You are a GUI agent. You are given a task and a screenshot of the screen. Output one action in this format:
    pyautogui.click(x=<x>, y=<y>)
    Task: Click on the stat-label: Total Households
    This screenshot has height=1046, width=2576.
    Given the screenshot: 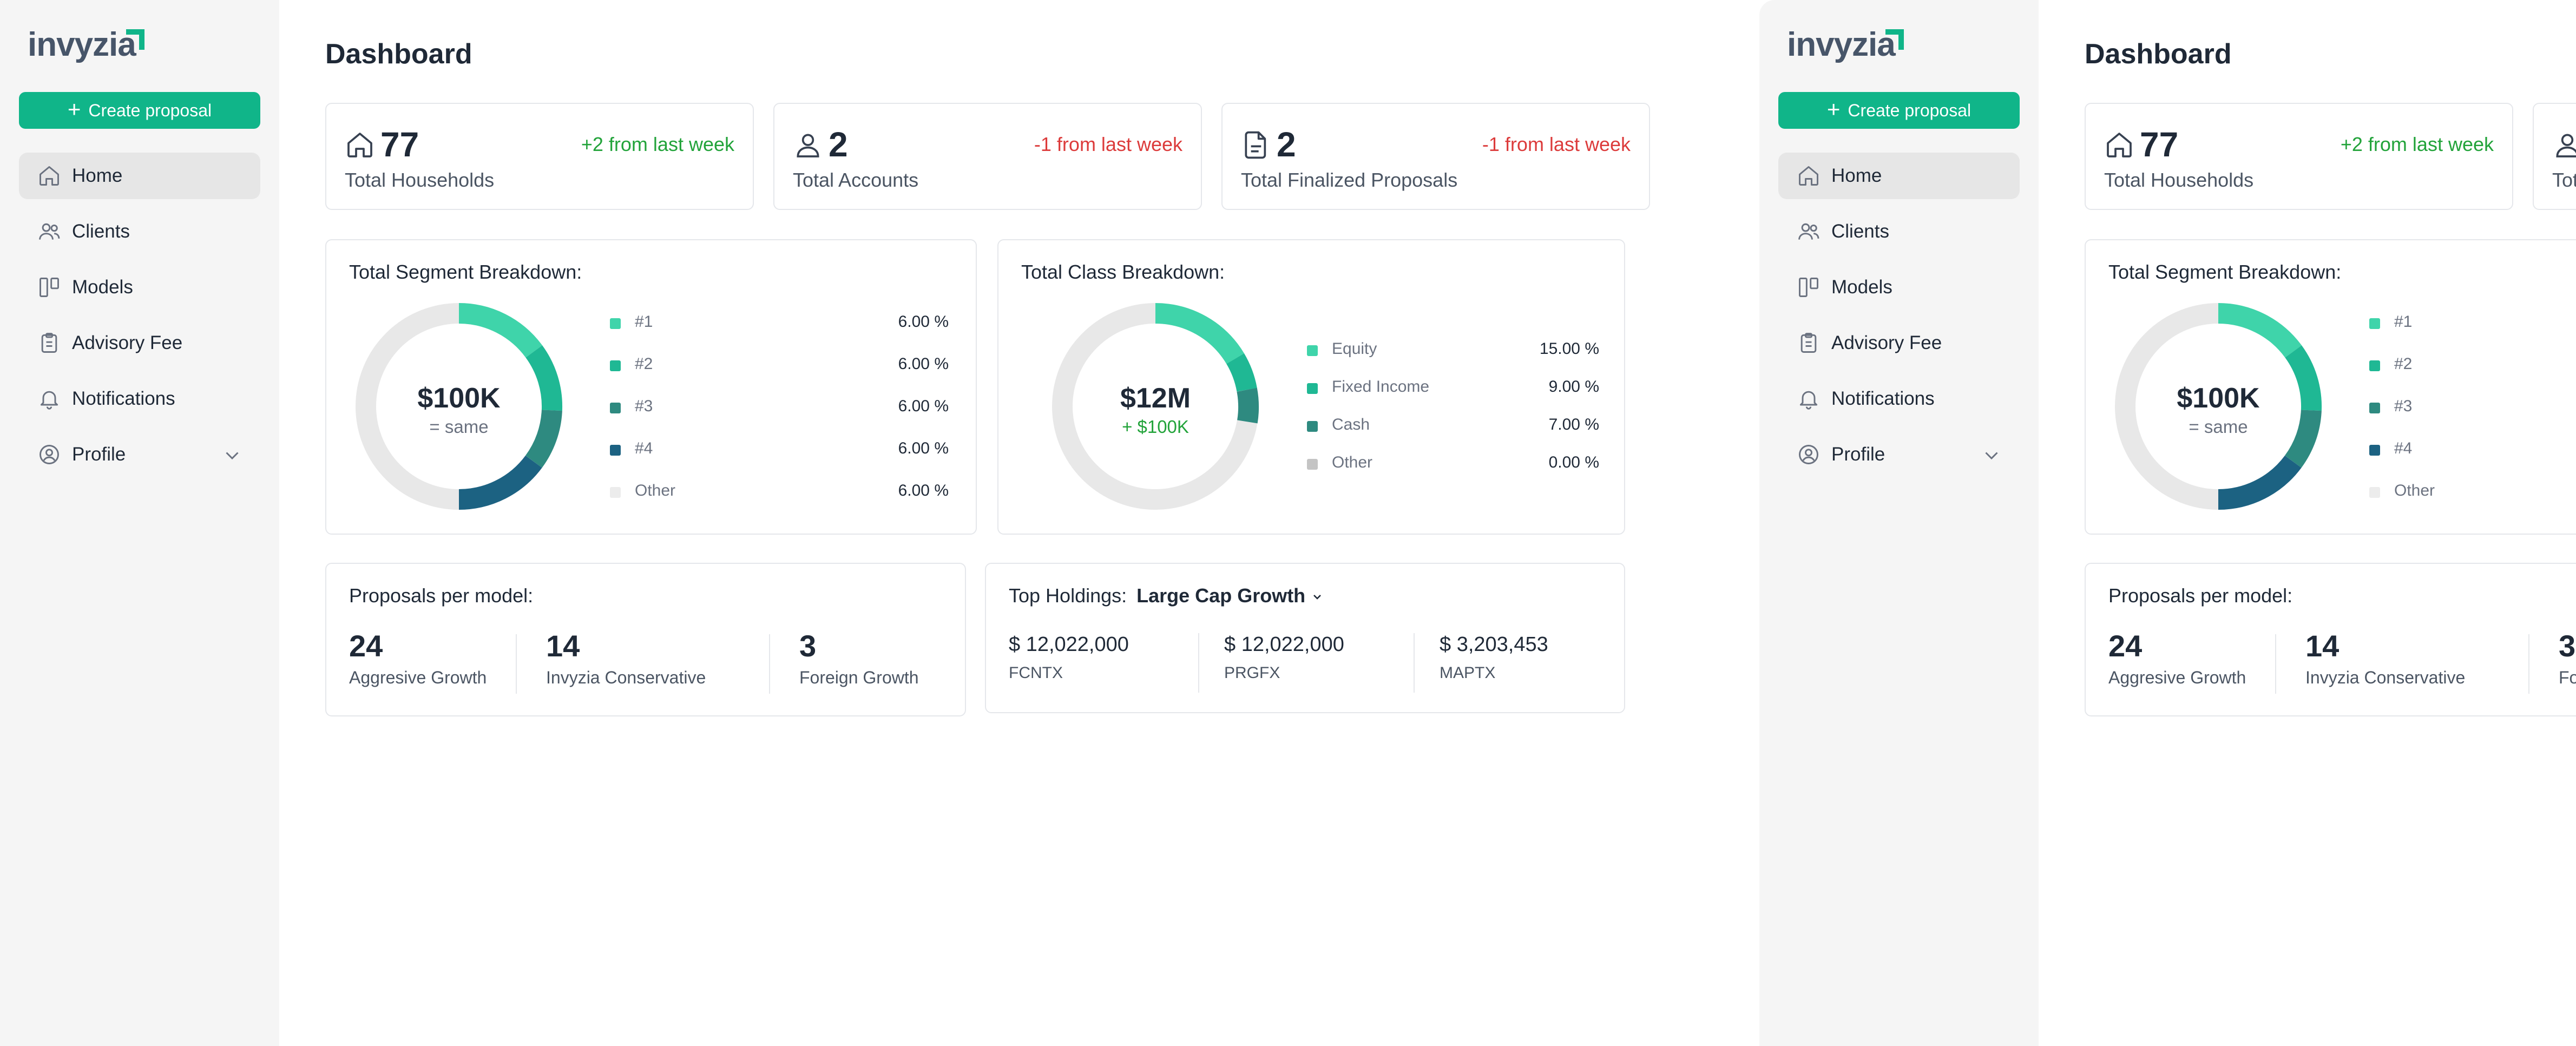 What is the action you would take?
    pyautogui.click(x=2179, y=180)
    